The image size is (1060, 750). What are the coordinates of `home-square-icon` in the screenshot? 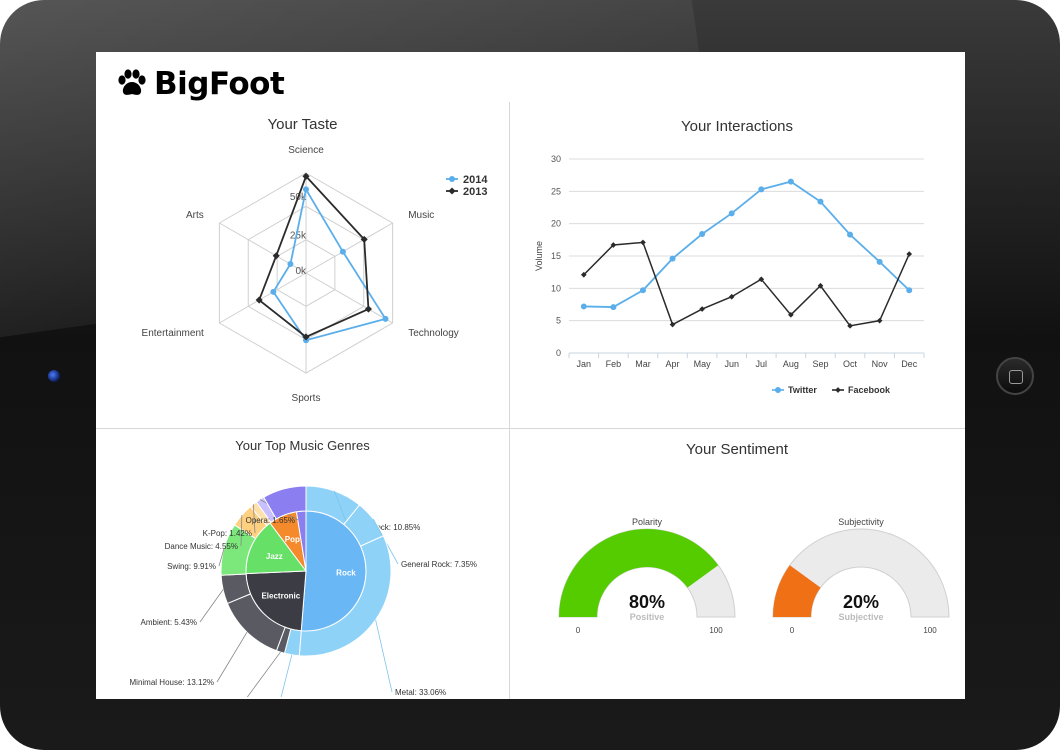 It's located at (1016, 377).